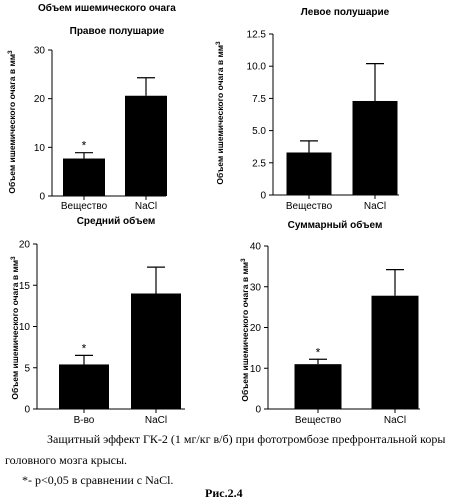  Describe the element at coordinates (66, 460) in the screenshot. I see `caption-line-2: головного мозга крысы.` at that location.